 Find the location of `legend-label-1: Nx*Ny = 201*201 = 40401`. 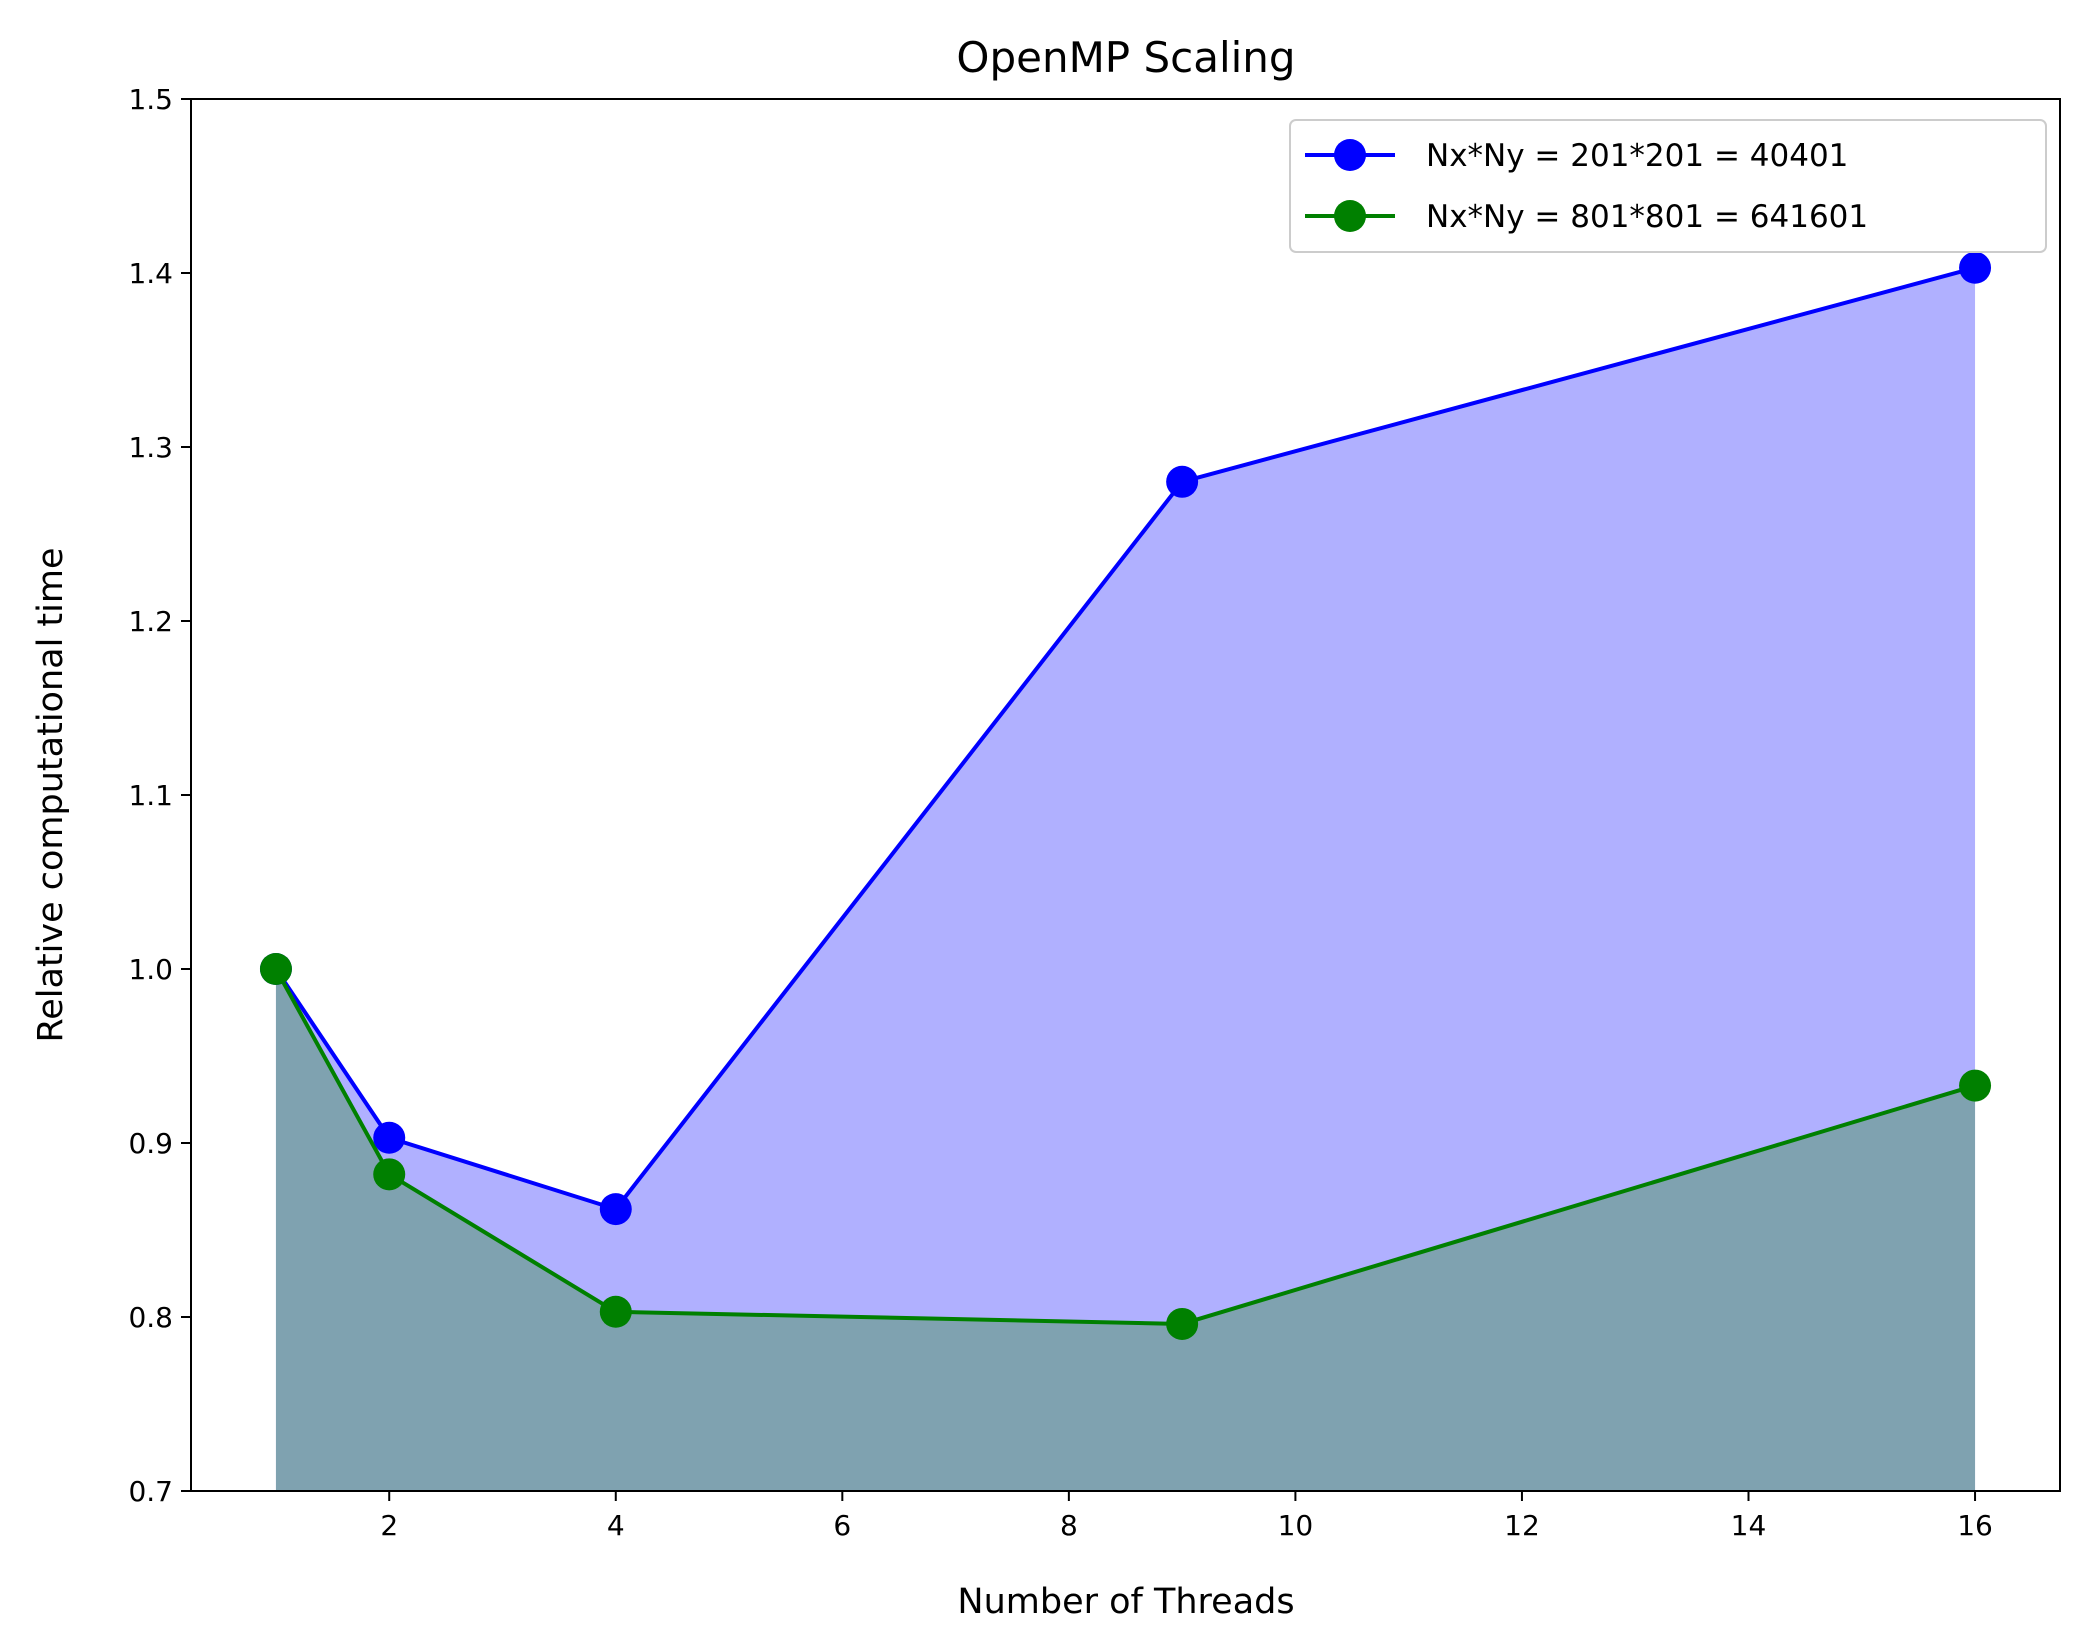

legend-label-1: Nx*Ny = 201*201 = 40401 is located at coordinates (1637, 156).